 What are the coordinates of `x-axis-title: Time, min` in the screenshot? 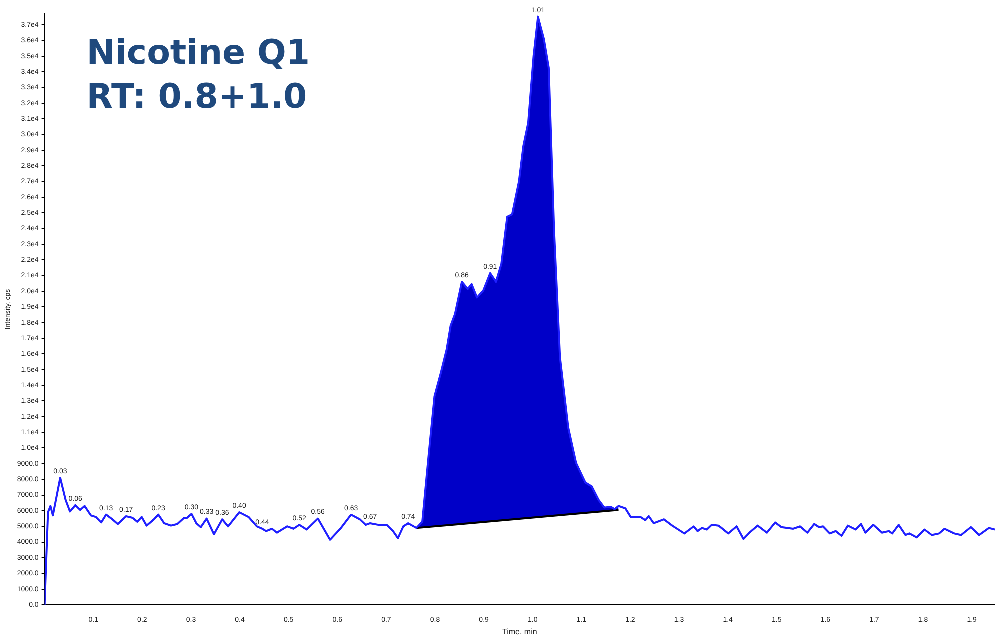 It's located at (520, 631).